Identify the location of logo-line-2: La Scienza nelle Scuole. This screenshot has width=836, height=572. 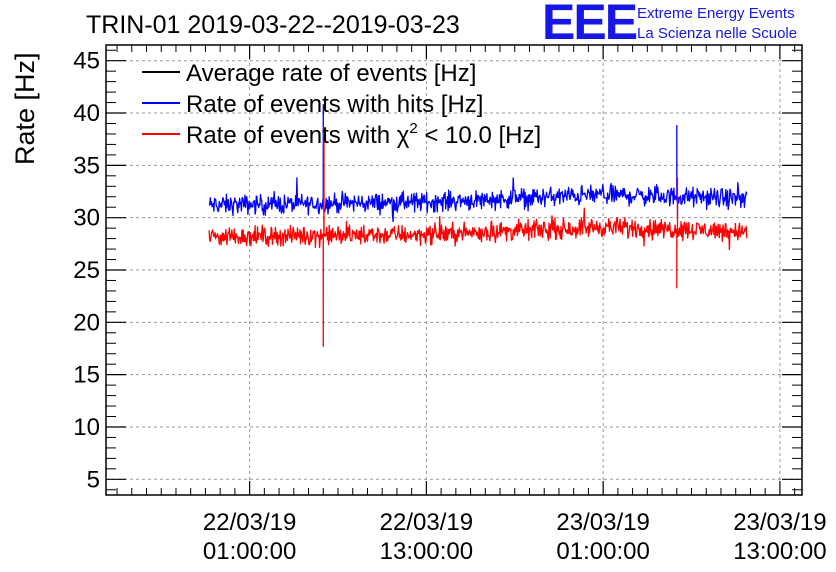
(717, 33).